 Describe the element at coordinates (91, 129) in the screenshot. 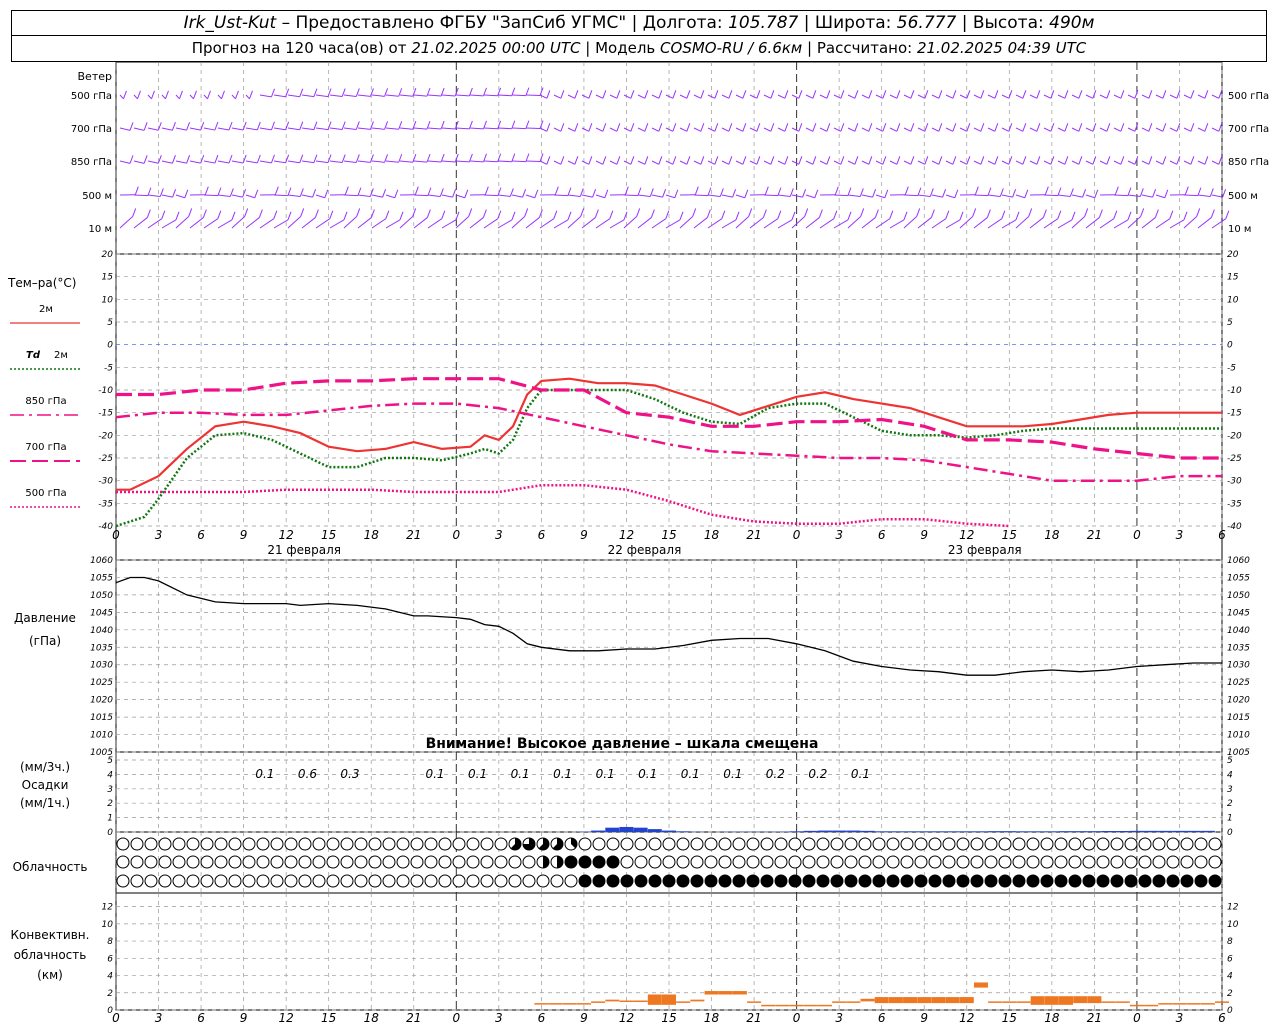

I see `wind-level-left: 700 гПа` at that location.